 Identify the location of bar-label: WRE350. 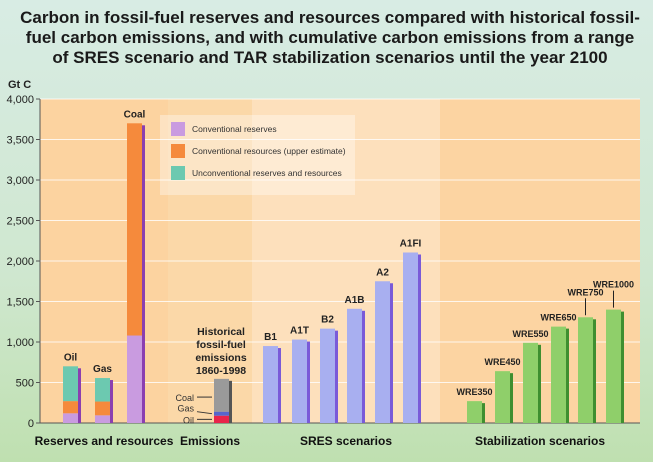
(474, 392).